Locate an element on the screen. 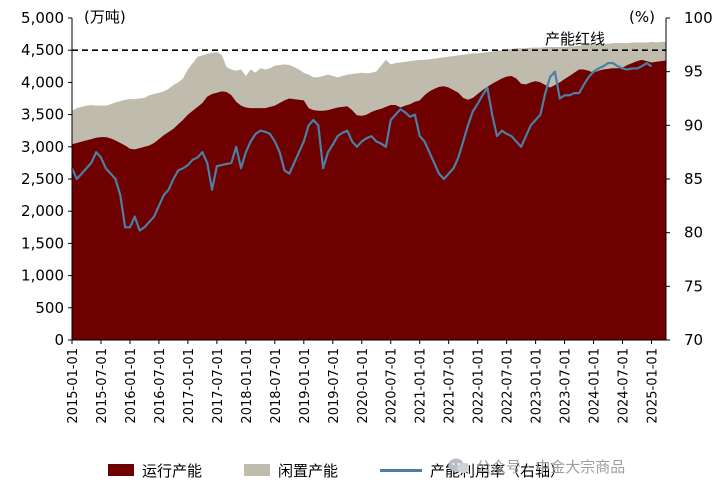  y-left-tick-label: 1,500 is located at coordinates (42, 243).